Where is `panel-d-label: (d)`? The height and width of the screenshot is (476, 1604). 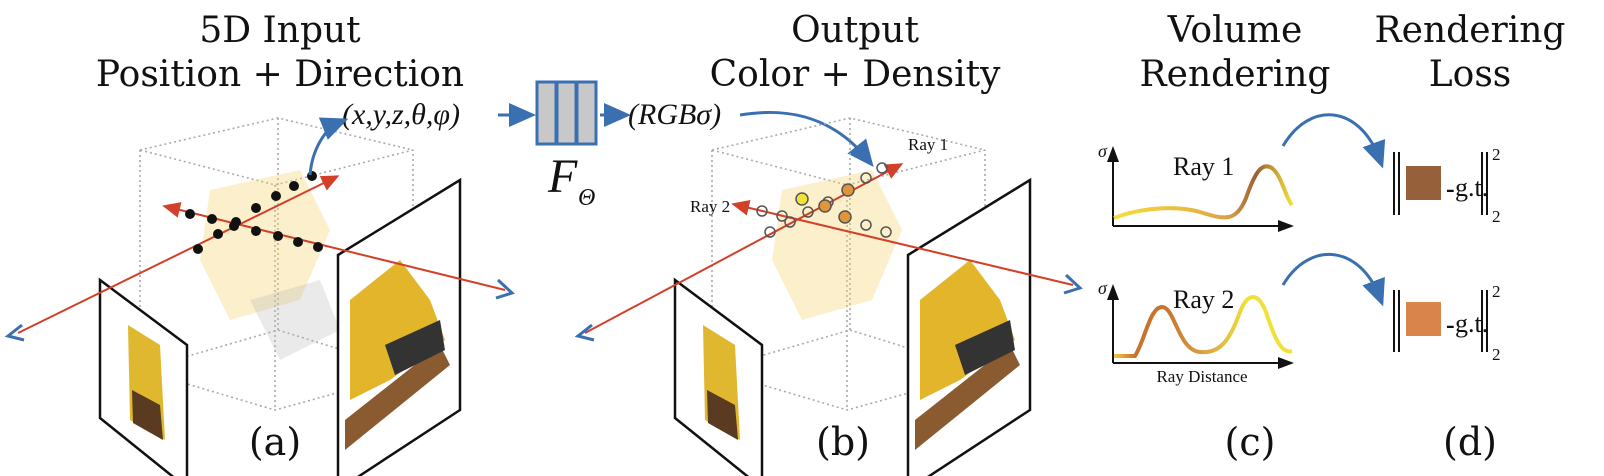 panel-d-label: (d) is located at coordinates (1470, 442).